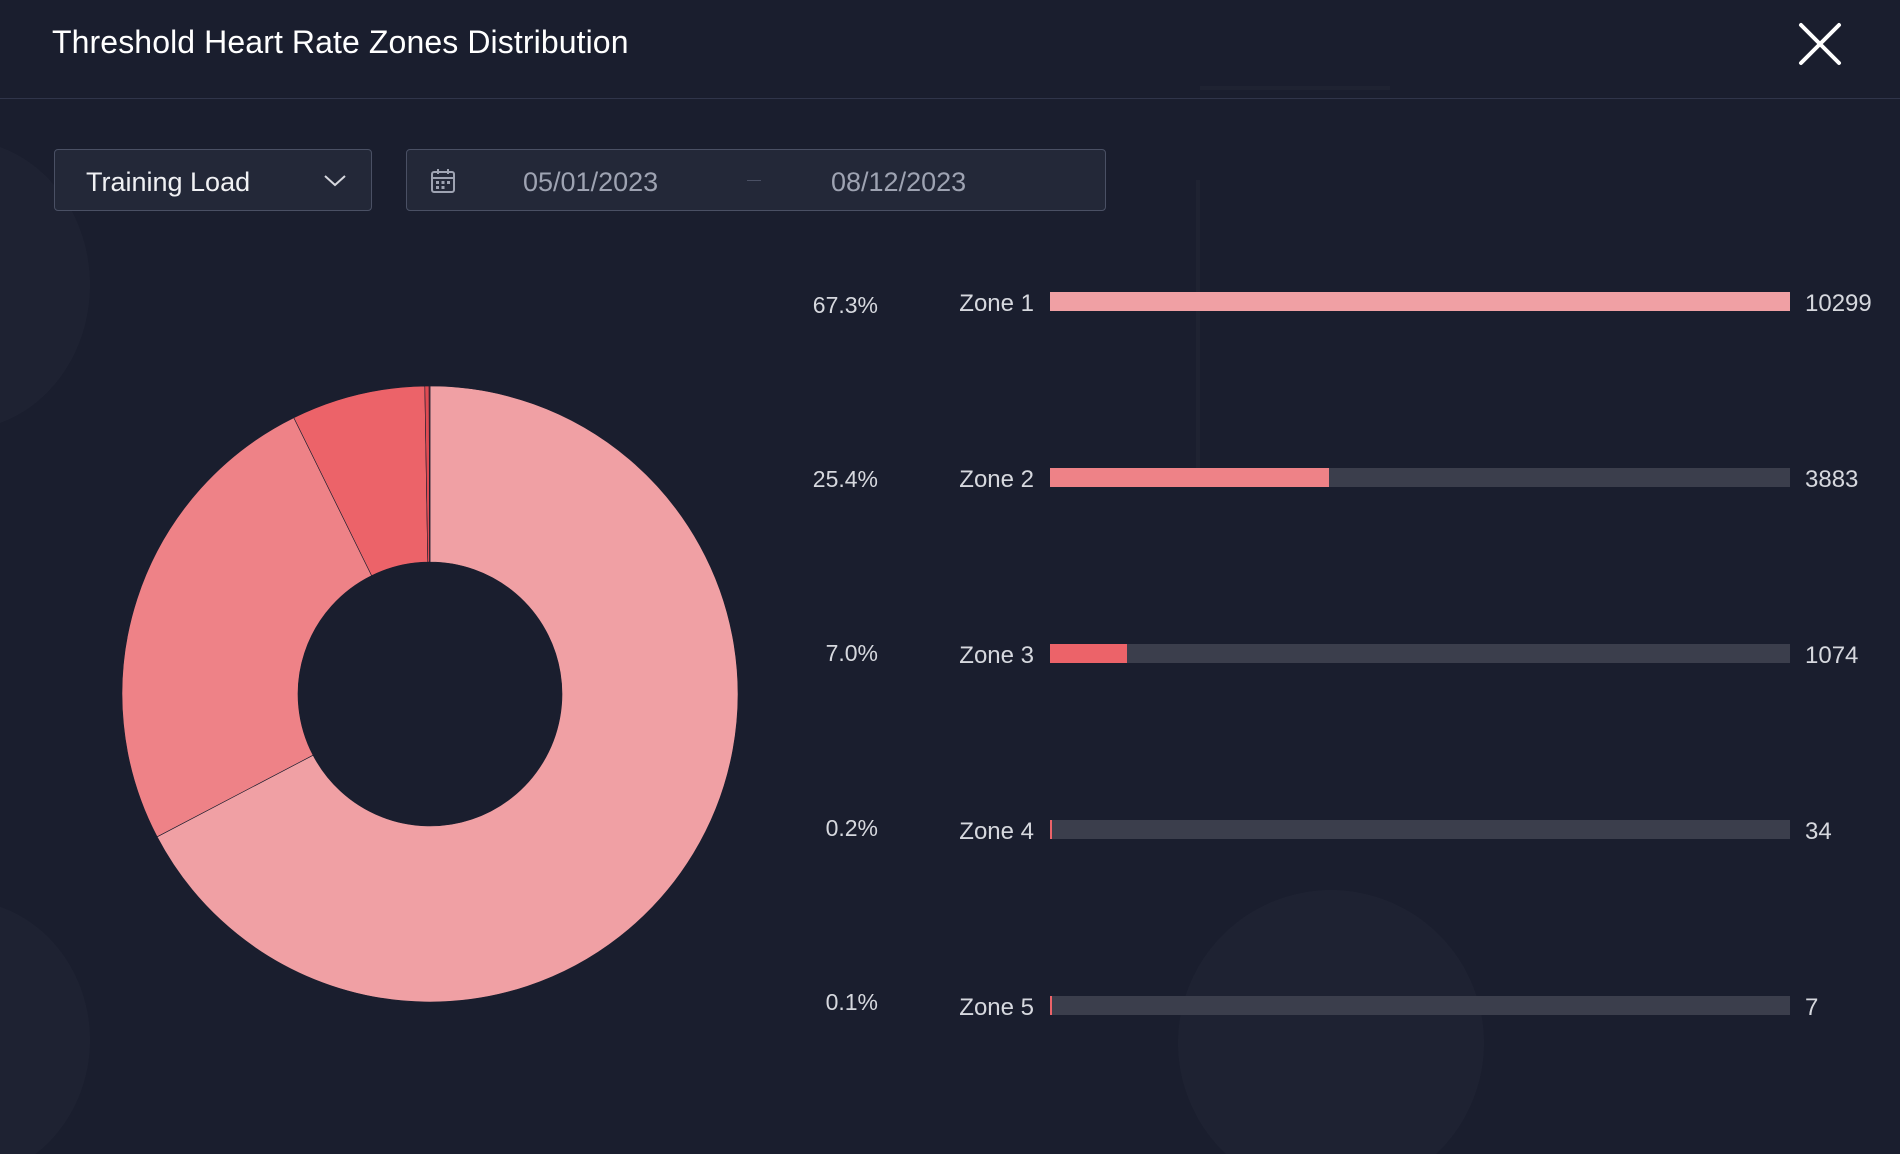 The image size is (1900, 1154). I want to click on zone-4-label: Zone 4, so click(996, 831).